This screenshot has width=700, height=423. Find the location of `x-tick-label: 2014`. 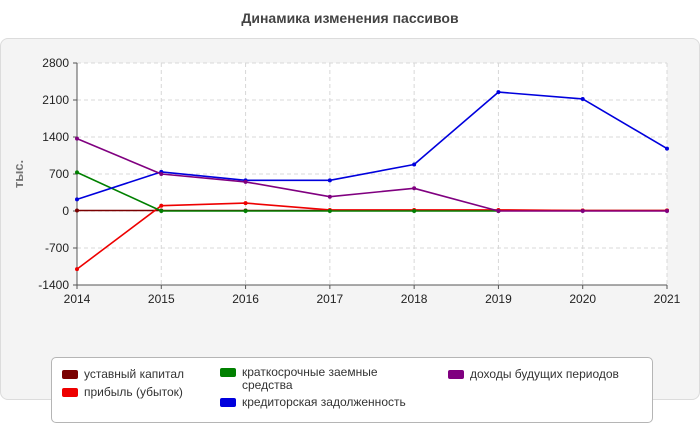

x-tick-label: 2014 is located at coordinates (77, 299).